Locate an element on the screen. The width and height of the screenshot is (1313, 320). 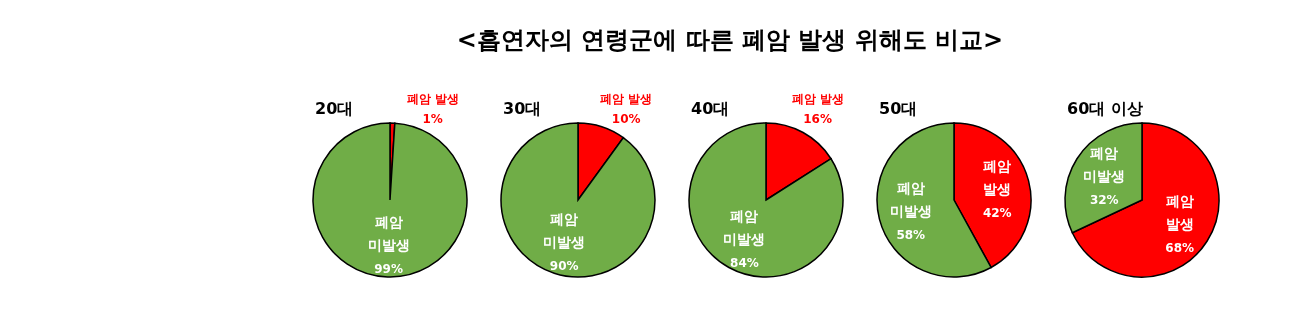
chart-title: 60대 이상 is located at coordinates (1105, 108).